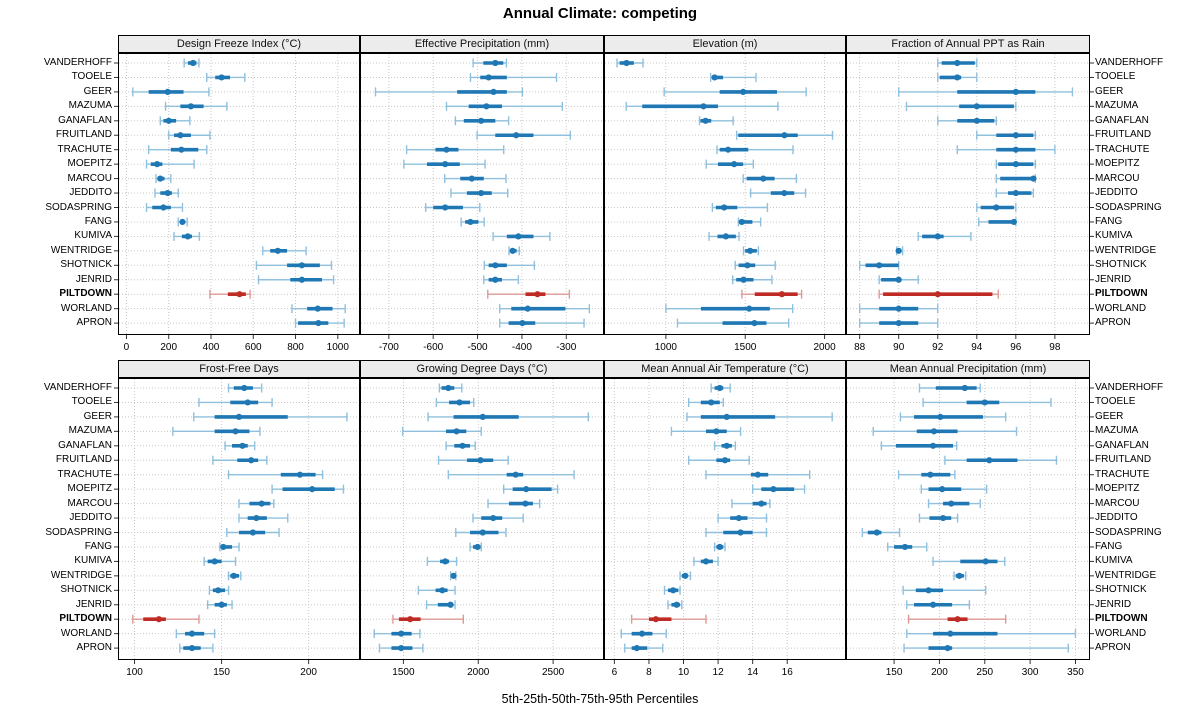 This screenshot has height=725, width=1200. Describe the element at coordinates (1109, 91) in the screenshot. I see `station-label-right-geer: GEER` at that location.